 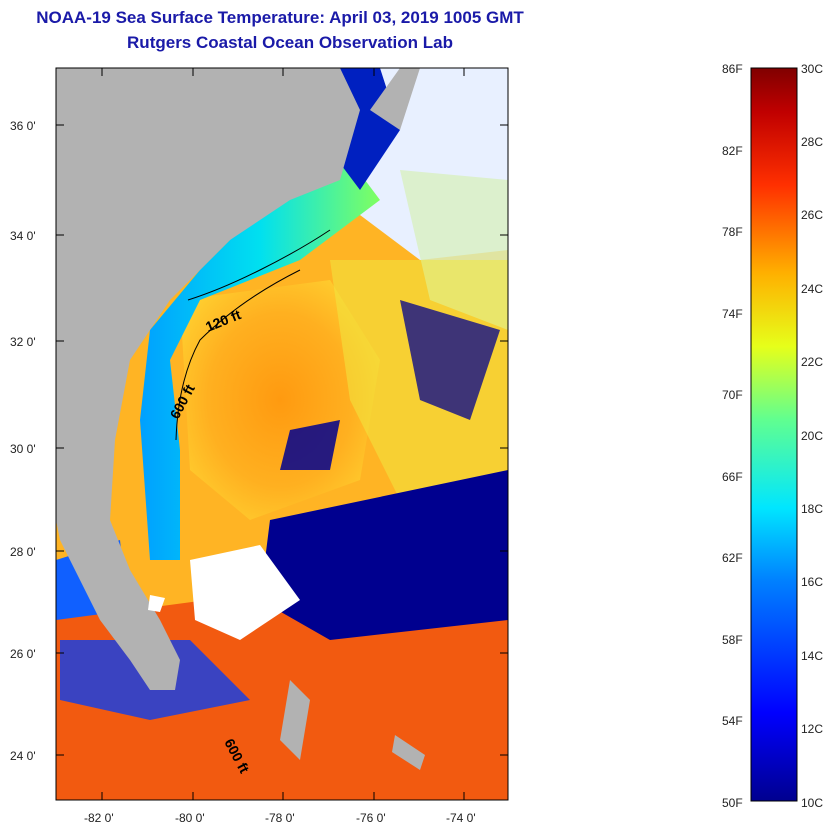 I want to click on lat-label-36: 36 0', so click(x=23, y=126).